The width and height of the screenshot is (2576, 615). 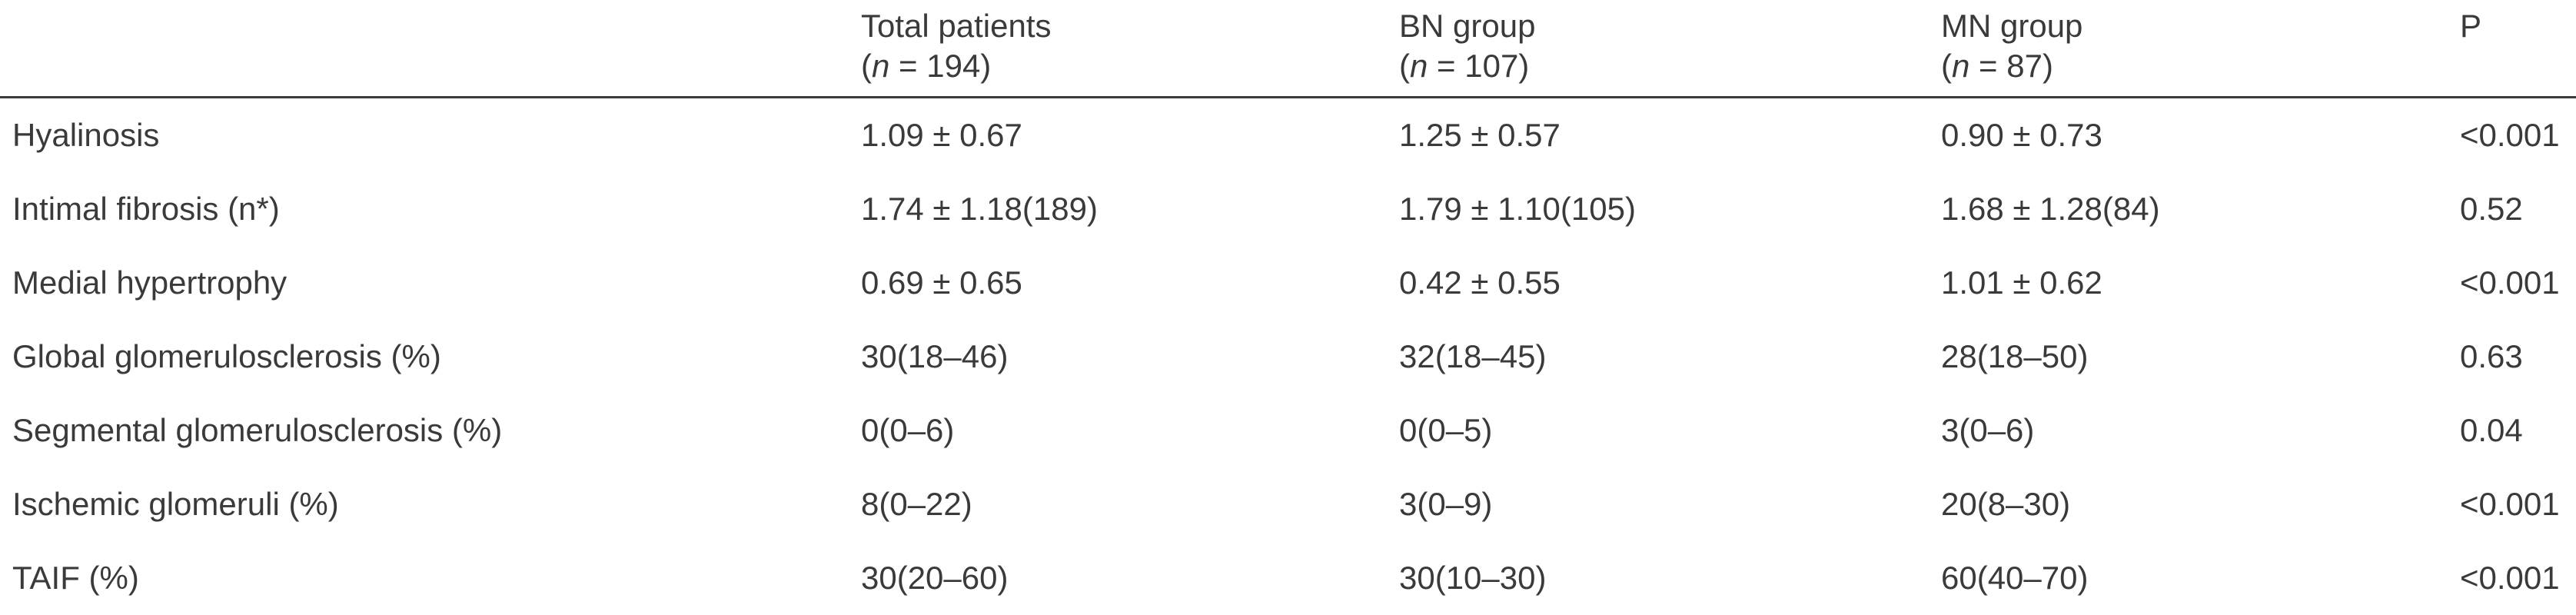 What do you see at coordinates (1473, 356) in the screenshot?
I see `cell-bn: 32(18–45)` at bounding box center [1473, 356].